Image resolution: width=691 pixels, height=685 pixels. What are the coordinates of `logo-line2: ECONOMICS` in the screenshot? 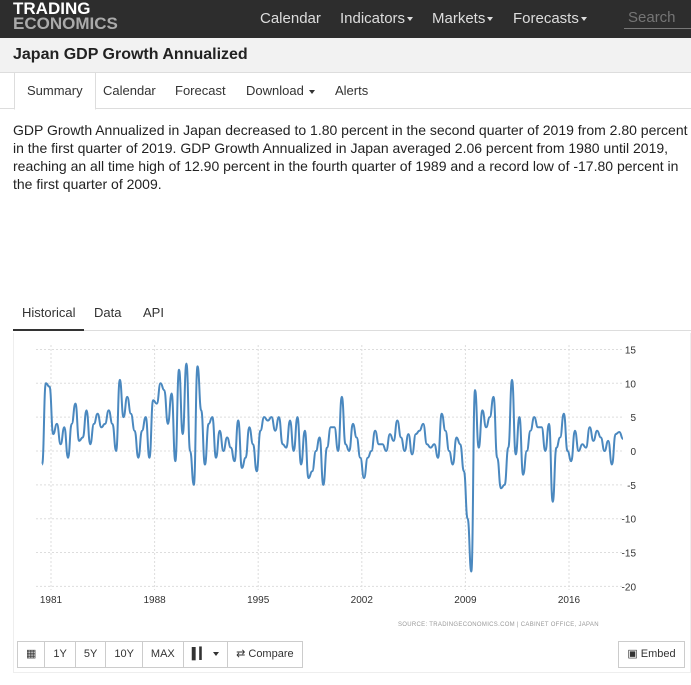 It's located at (65, 23).